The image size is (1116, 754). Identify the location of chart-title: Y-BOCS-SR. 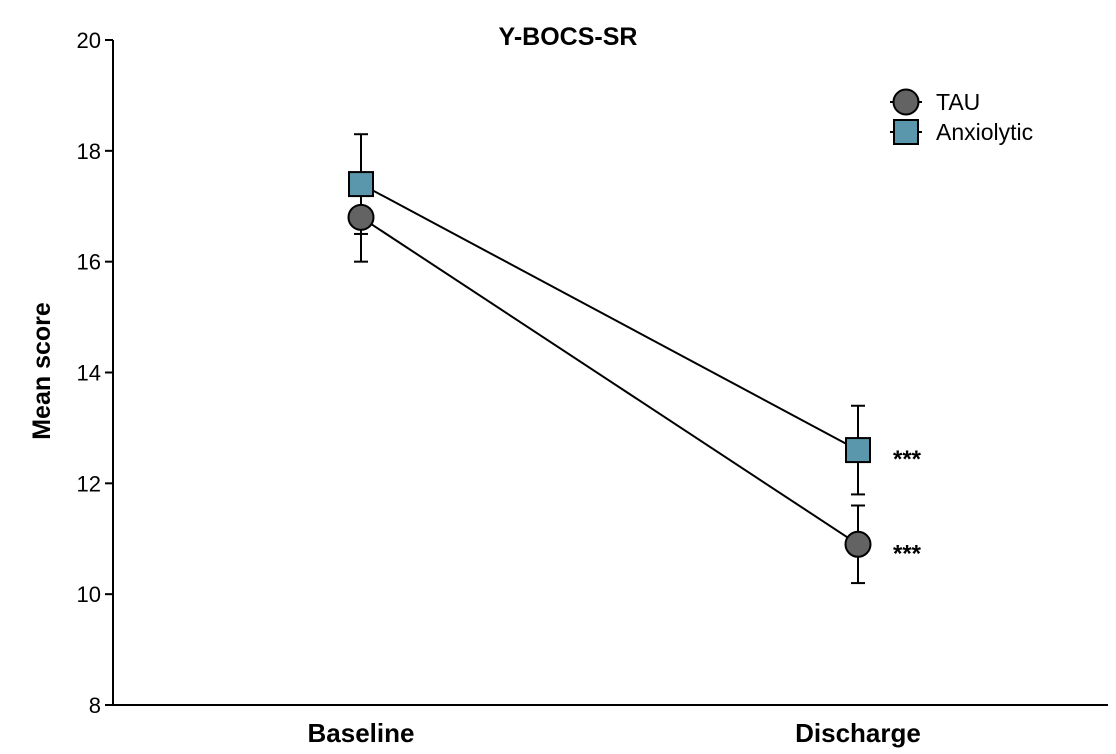
(568, 37).